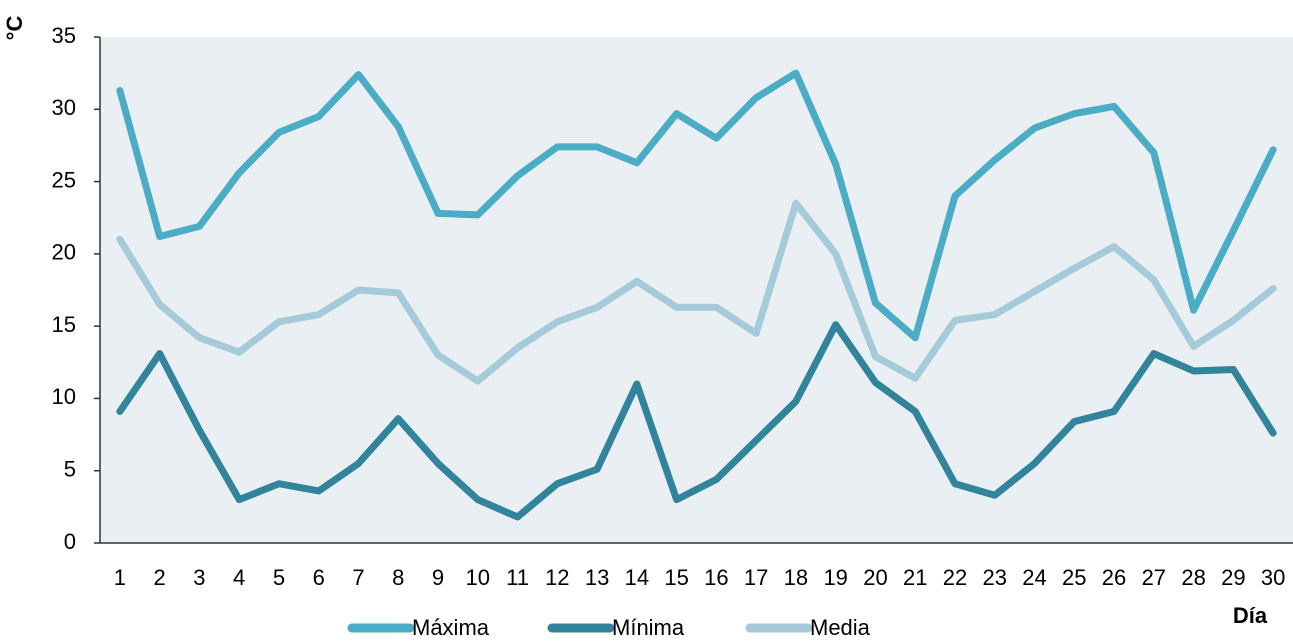  Describe the element at coordinates (995, 577) in the screenshot. I see `x-tick-label: 23` at that location.